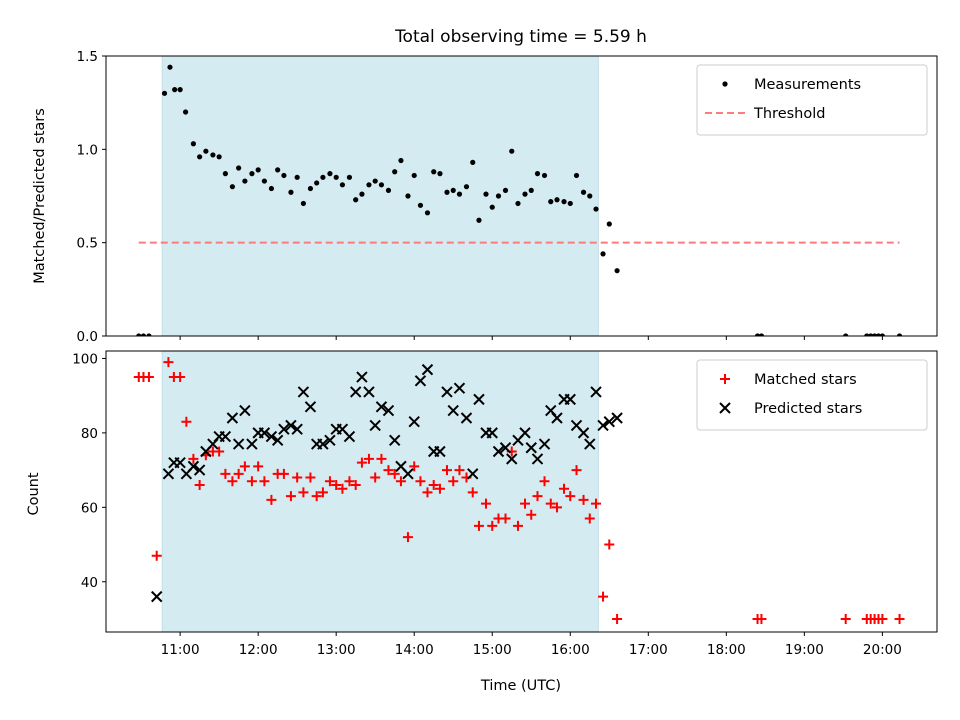  I want to click on chart-title: Total observing time = 5.59 h, so click(520, 37).